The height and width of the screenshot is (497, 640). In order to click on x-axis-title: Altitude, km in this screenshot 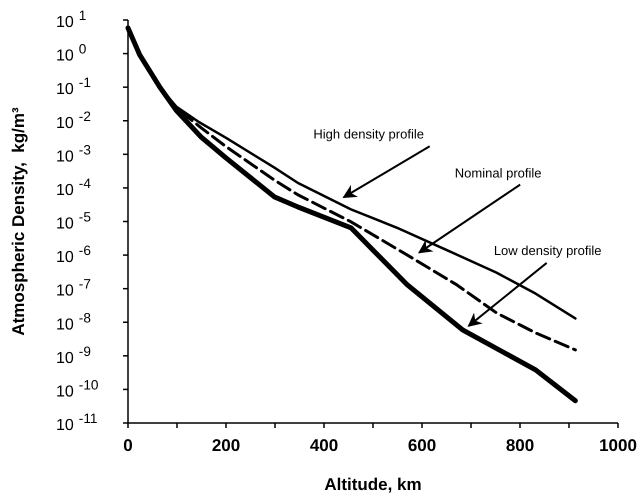, I will do `click(373, 484)`.